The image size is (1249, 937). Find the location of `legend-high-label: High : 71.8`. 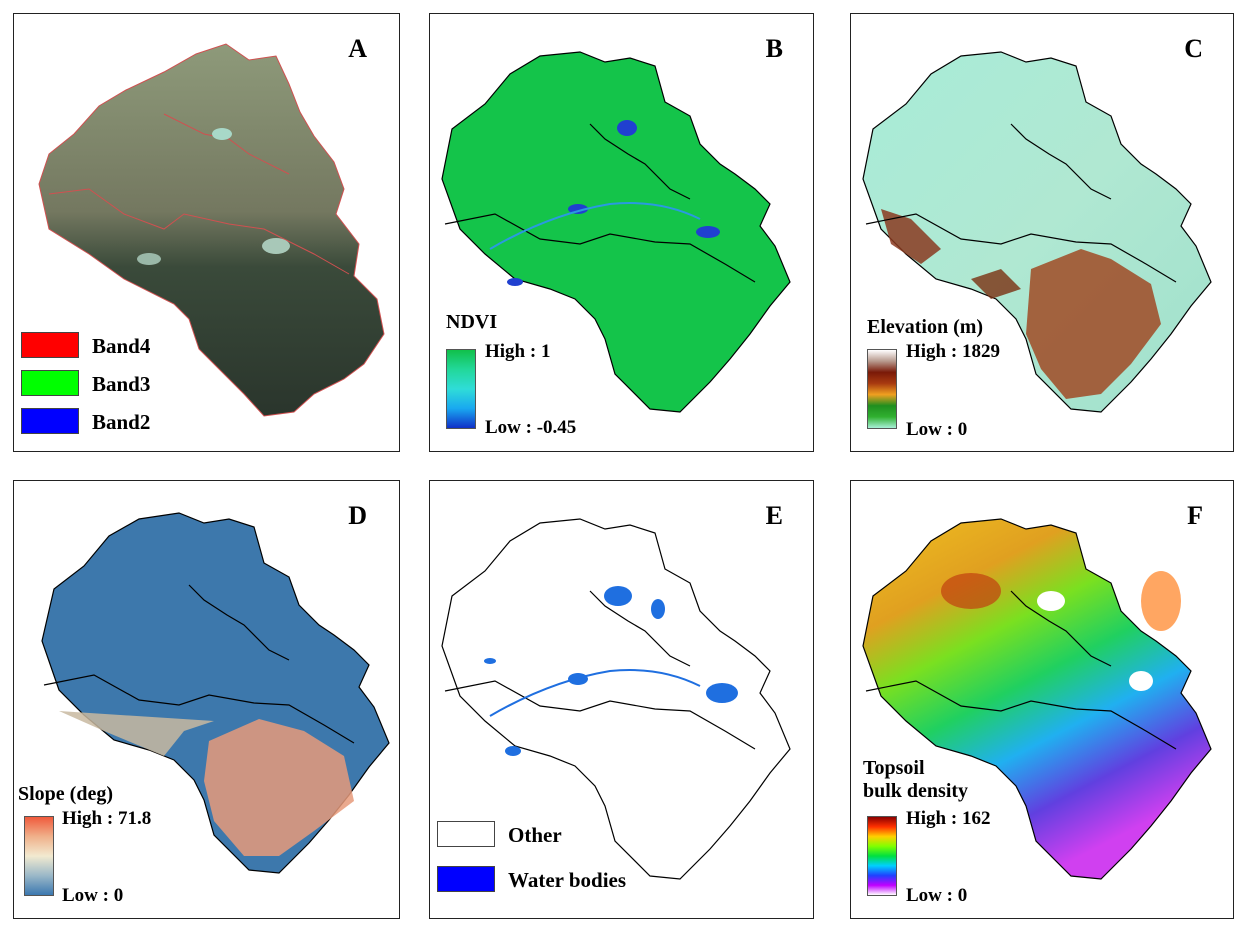

legend-high-label: High : 71.8 is located at coordinates (107, 818).